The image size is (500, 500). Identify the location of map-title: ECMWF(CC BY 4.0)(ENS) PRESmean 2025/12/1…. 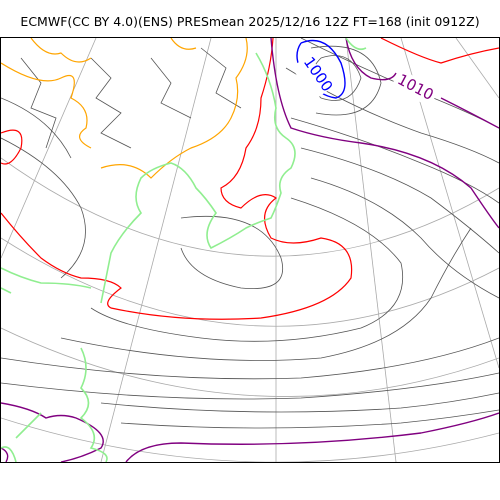
(250, 21).